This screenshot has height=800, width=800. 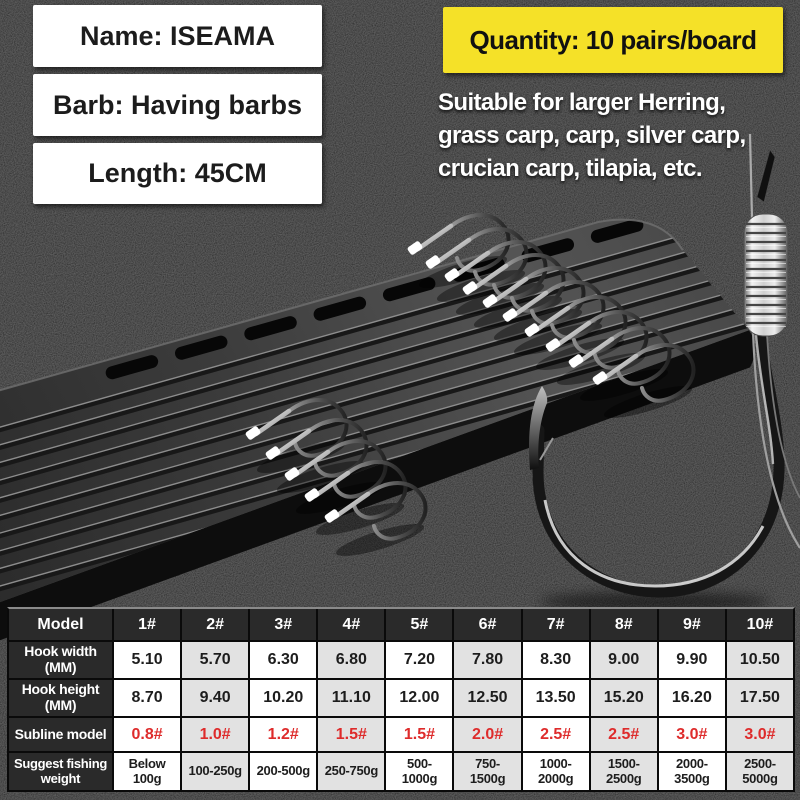 I want to click on value-cell: 9.40, so click(x=215, y=698).